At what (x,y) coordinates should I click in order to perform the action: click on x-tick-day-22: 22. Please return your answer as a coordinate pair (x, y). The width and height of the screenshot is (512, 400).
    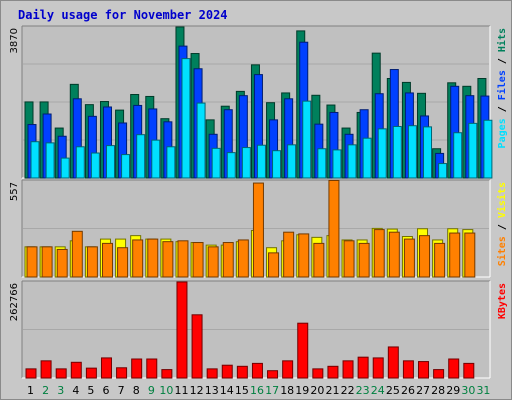
    Looking at the image, I should click on (348, 390).